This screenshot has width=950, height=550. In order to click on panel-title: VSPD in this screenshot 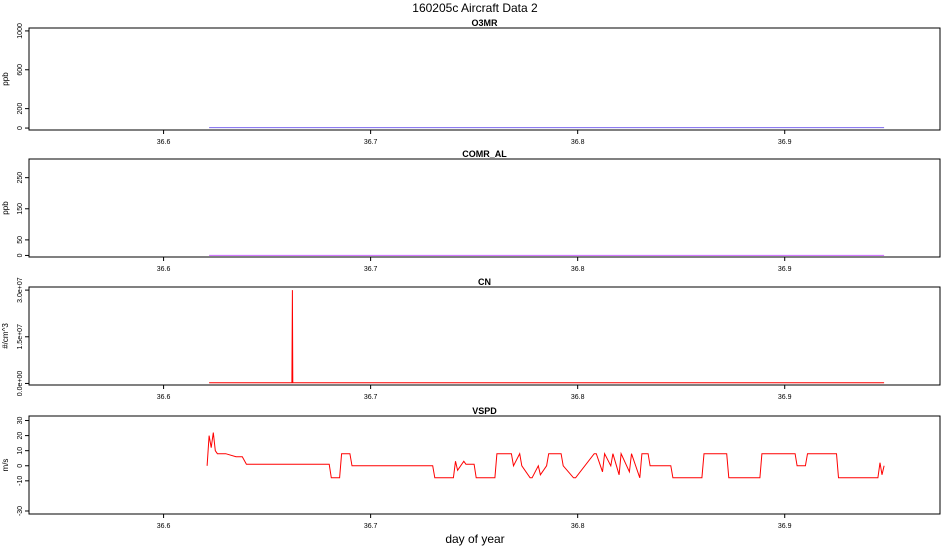, I will do `click(484, 411)`.